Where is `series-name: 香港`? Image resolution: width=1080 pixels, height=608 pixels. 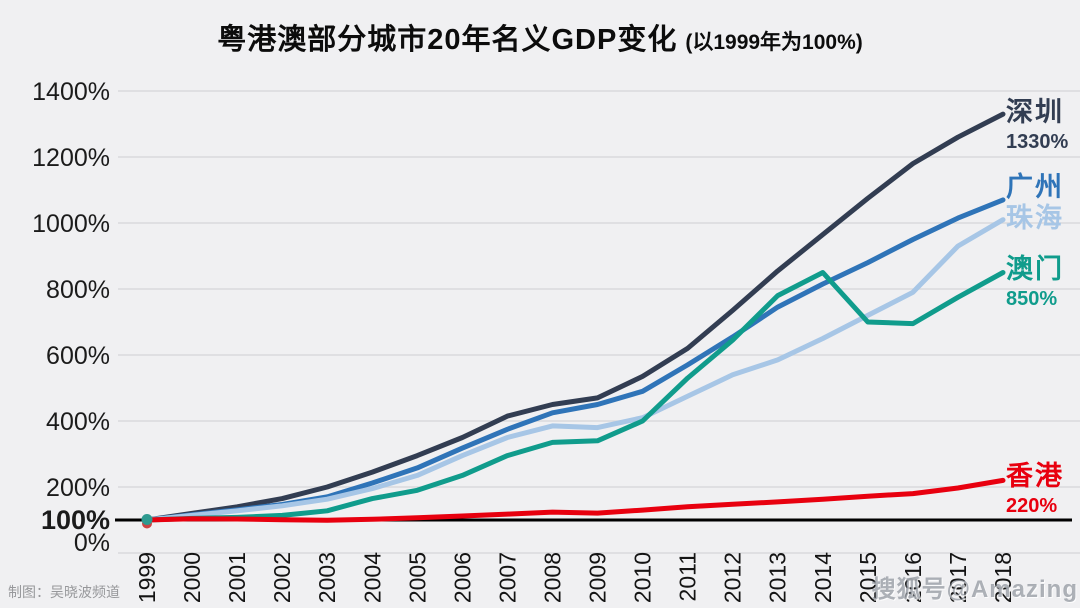 series-name: 香港 is located at coordinates (1035, 476).